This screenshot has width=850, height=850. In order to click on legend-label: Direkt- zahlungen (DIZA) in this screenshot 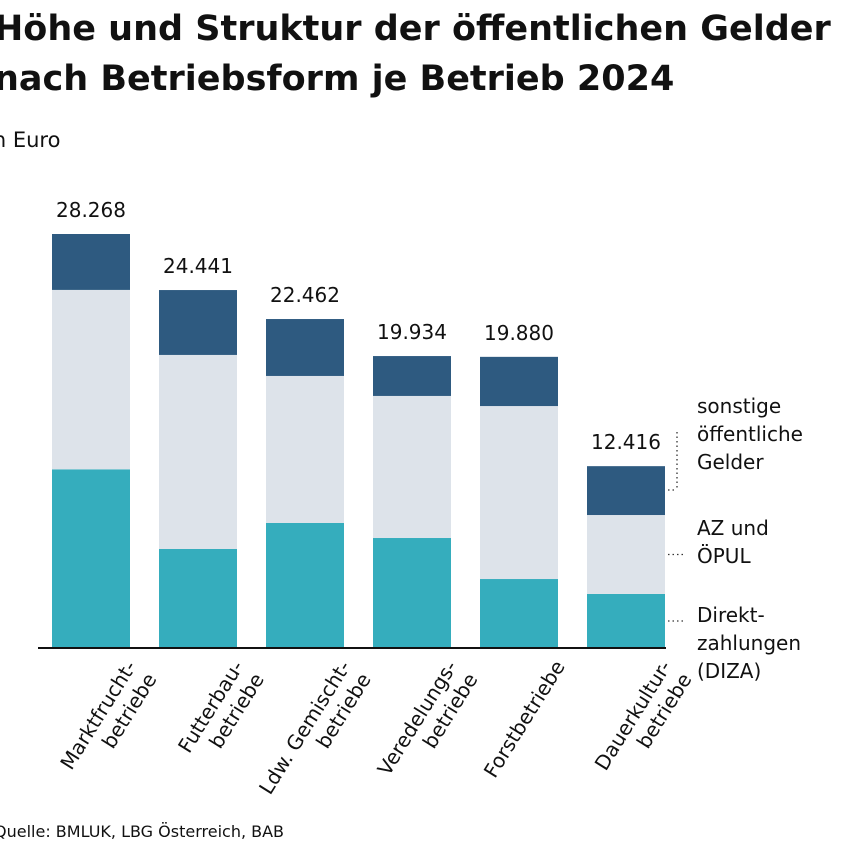, I will do `click(749, 643)`.